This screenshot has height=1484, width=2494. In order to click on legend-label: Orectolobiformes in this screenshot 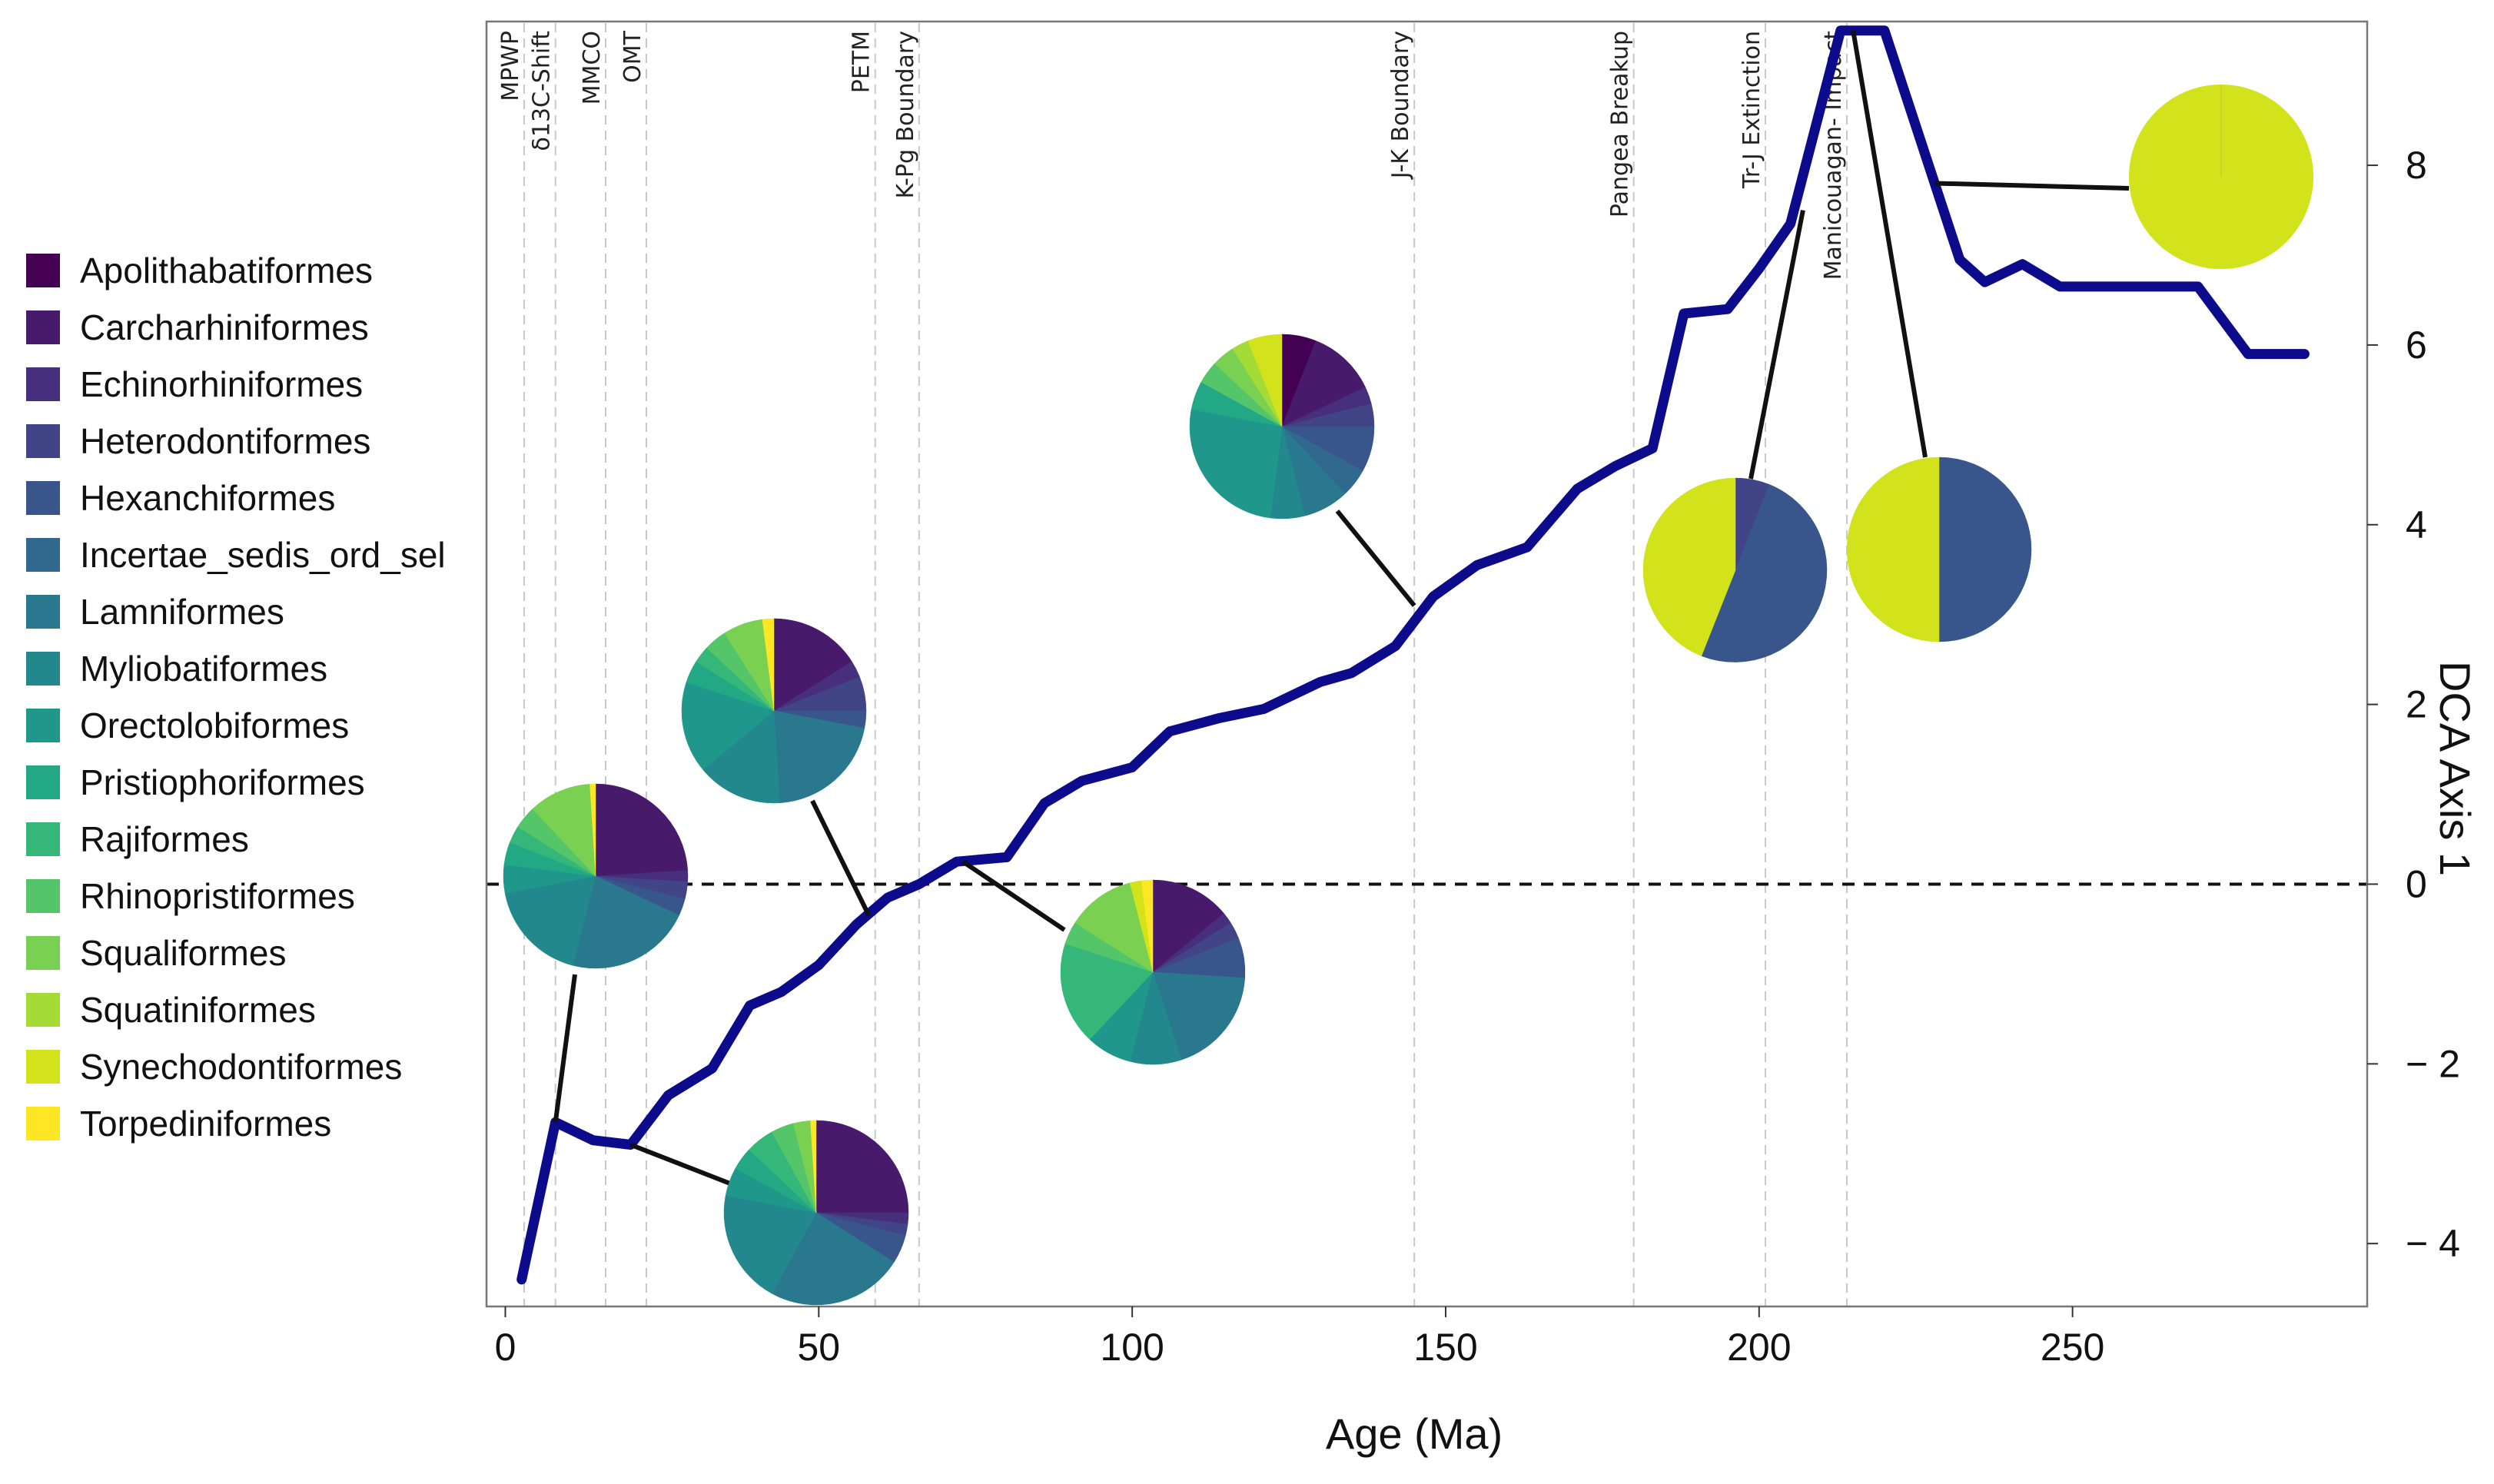, I will do `click(214, 725)`.